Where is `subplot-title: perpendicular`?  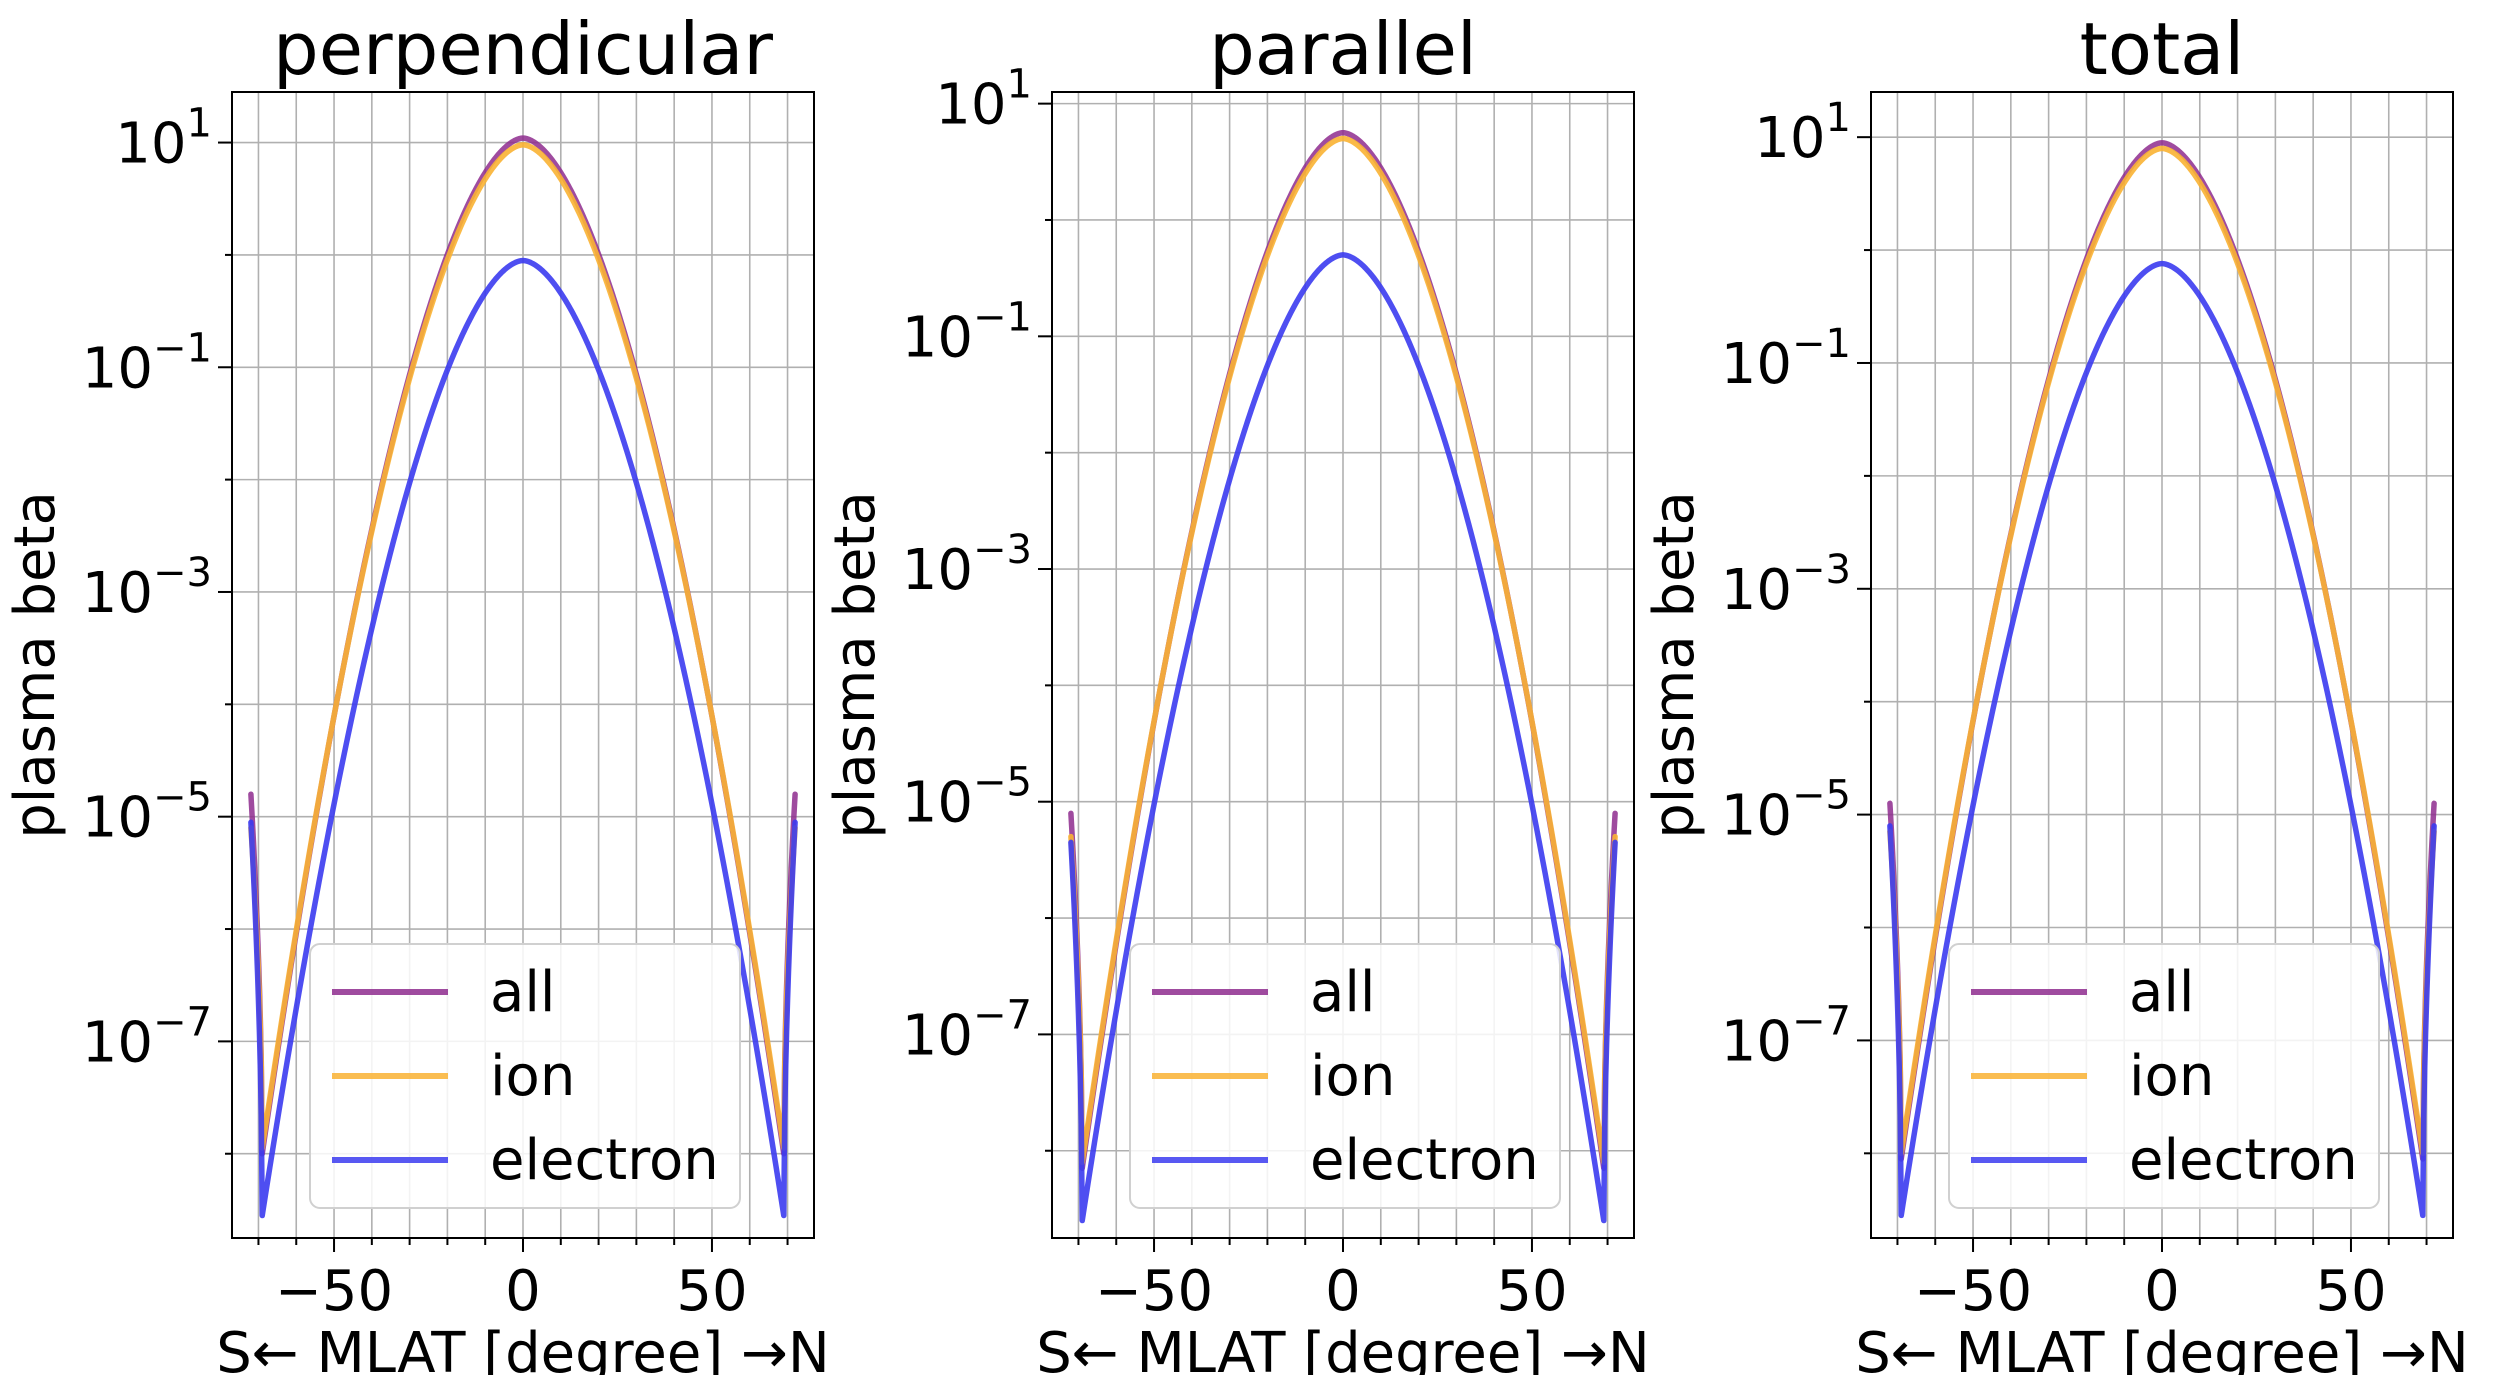
subplot-title: perpendicular is located at coordinates (523, 49).